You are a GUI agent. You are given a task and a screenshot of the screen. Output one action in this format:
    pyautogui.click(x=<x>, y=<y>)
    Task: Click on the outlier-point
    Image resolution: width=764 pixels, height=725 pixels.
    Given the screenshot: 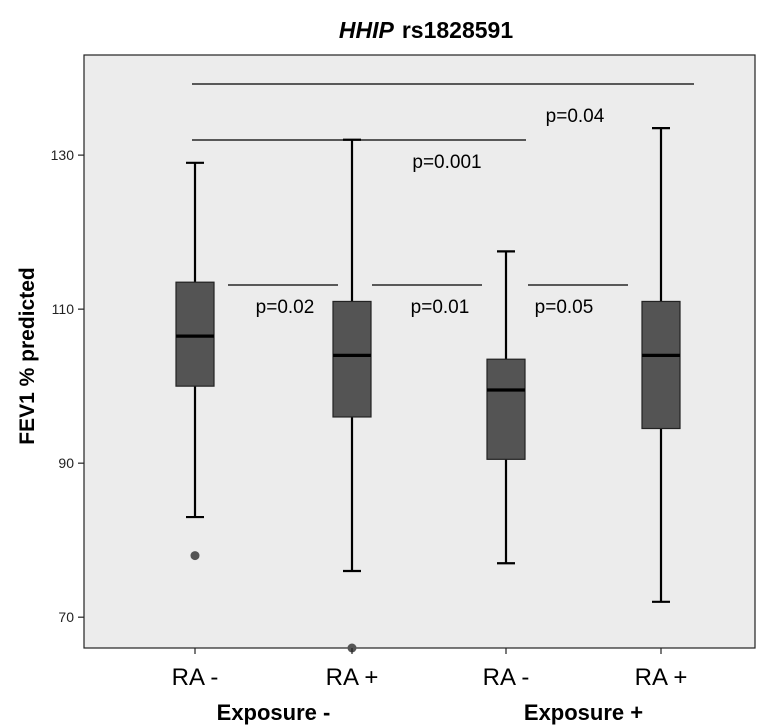 What is the action you would take?
    pyautogui.click(x=195, y=556)
    